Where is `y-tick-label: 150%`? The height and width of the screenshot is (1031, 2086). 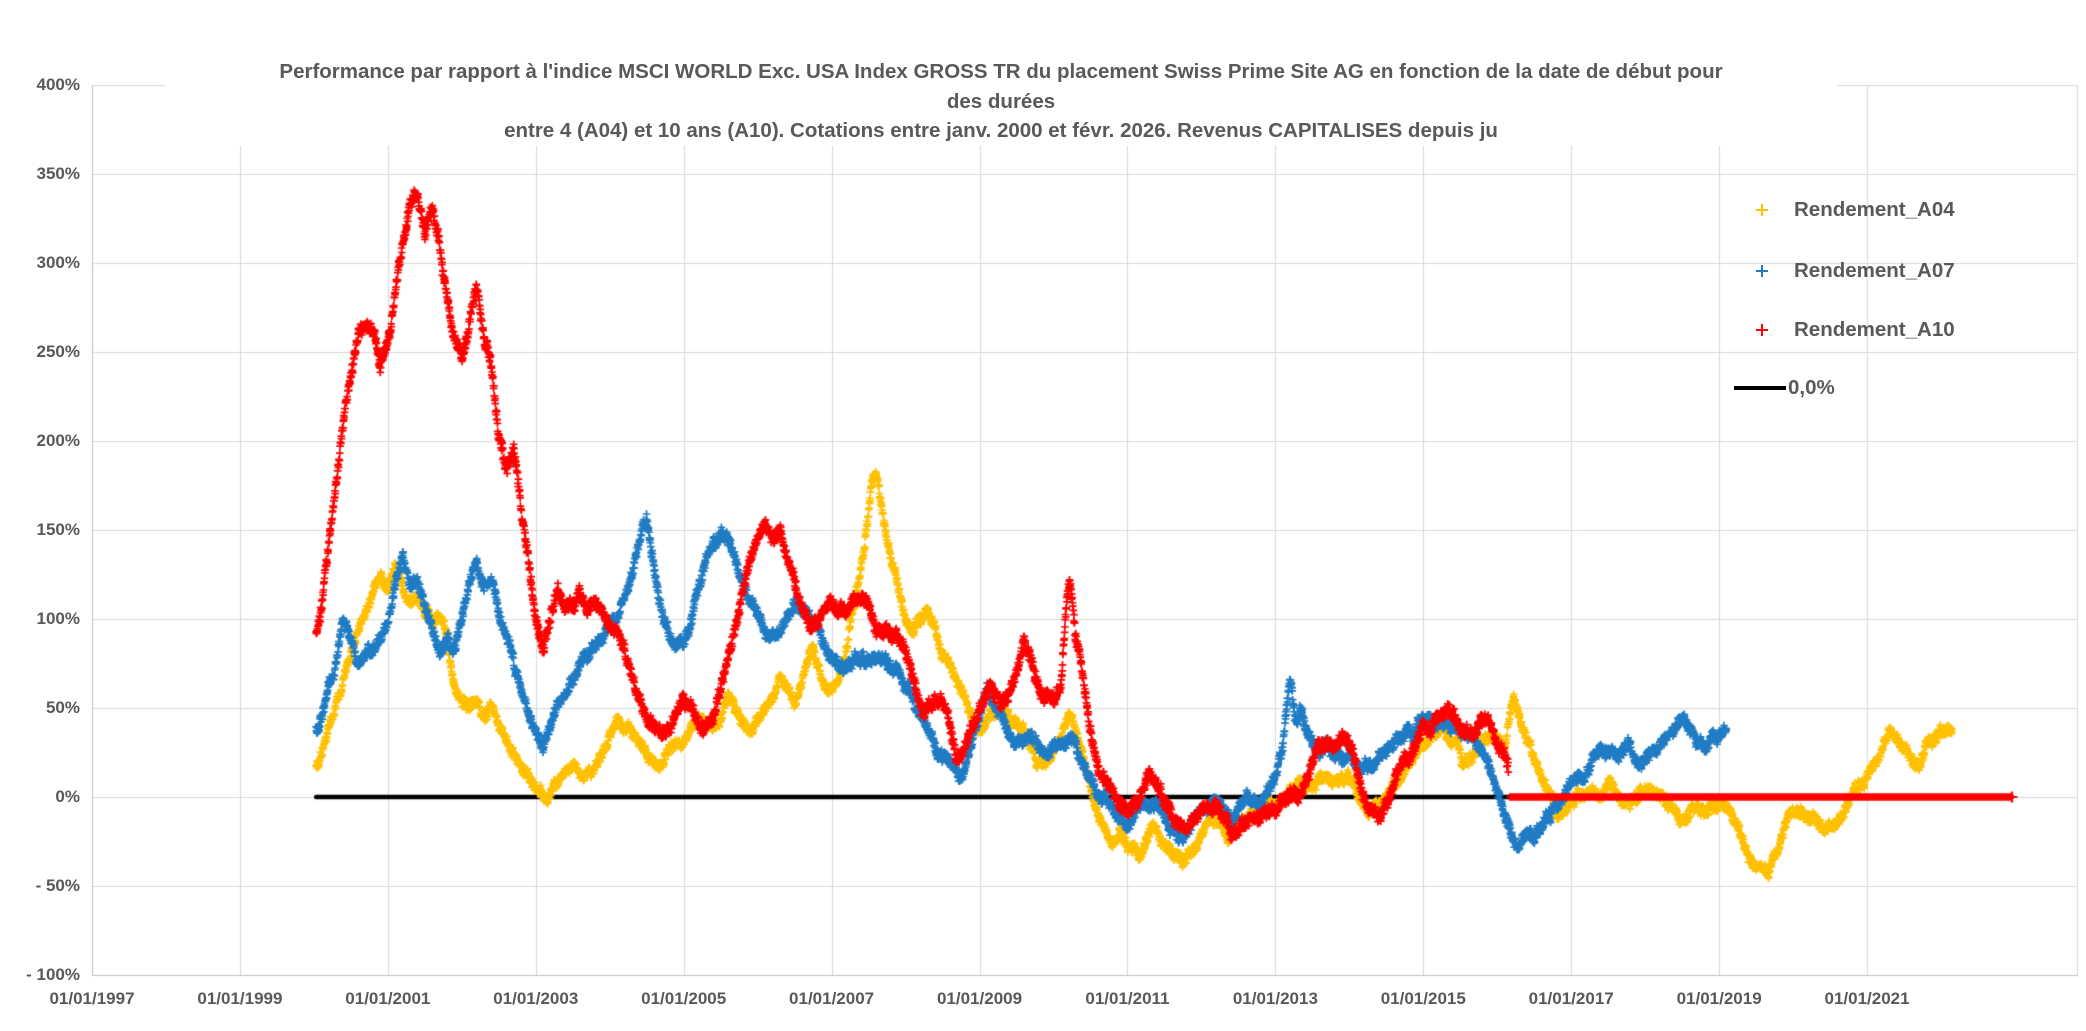
y-tick-label: 150% is located at coordinates (58, 529).